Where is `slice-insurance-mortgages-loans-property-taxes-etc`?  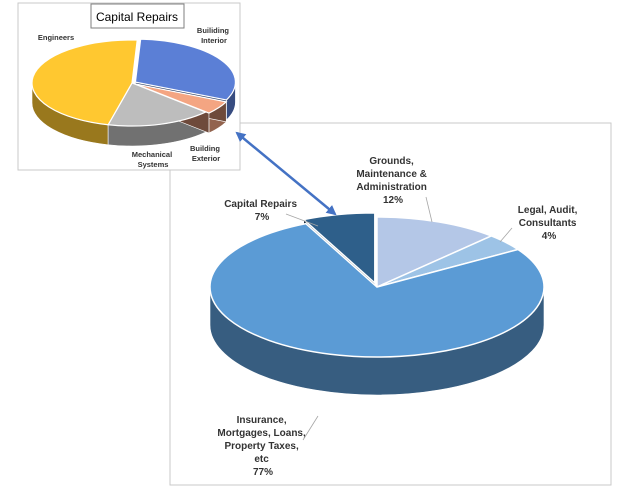
slice-insurance-mortgages-loans-property-taxes-etc is located at coordinates (377, 290).